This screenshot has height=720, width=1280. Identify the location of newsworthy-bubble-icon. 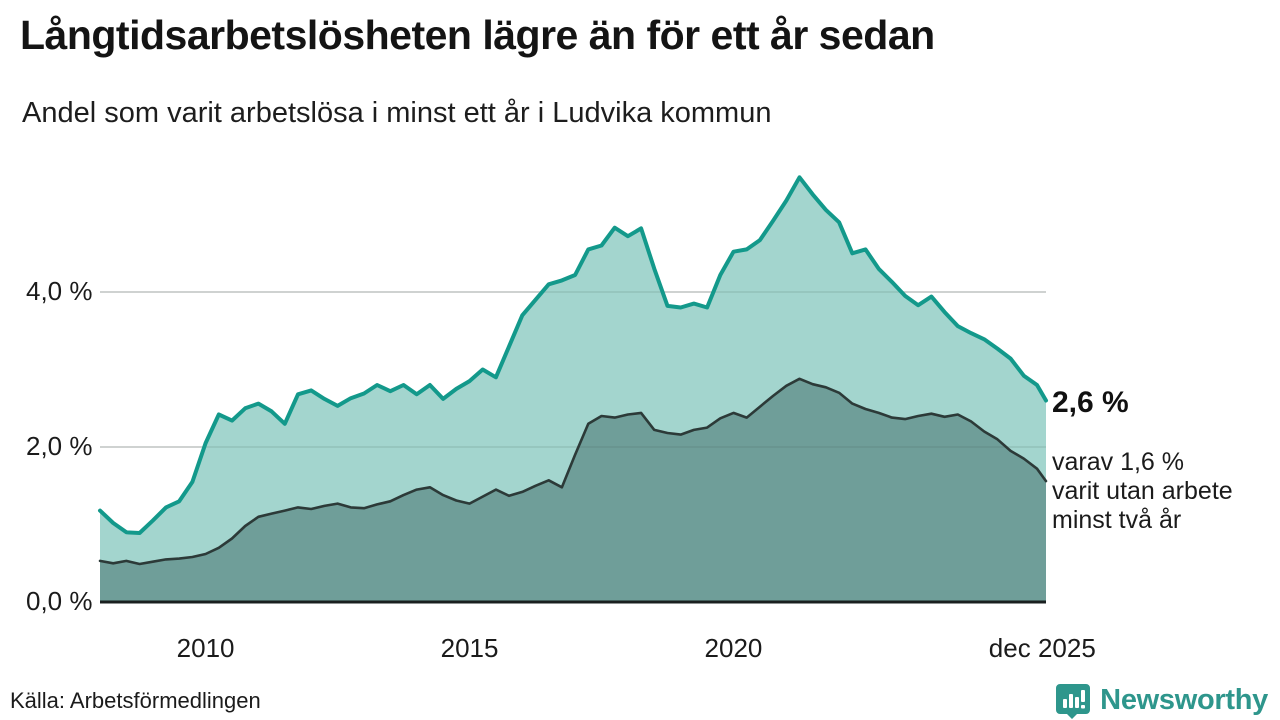
(1073, 701).